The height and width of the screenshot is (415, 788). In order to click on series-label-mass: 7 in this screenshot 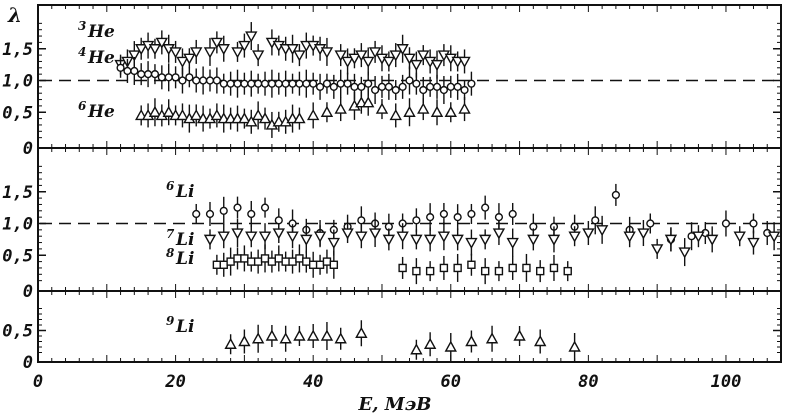, I will do `click(170, 234)`.